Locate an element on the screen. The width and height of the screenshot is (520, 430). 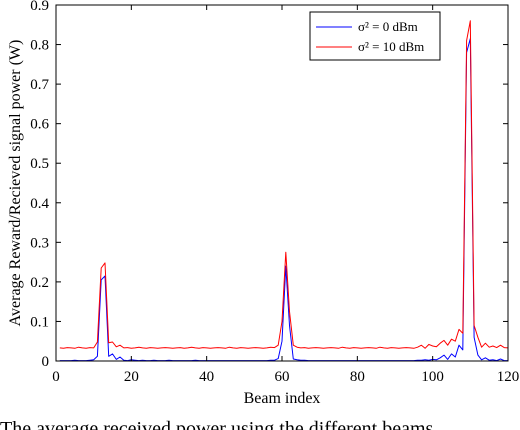
x-tick-label: 0 is located at coordinates (56, 377).